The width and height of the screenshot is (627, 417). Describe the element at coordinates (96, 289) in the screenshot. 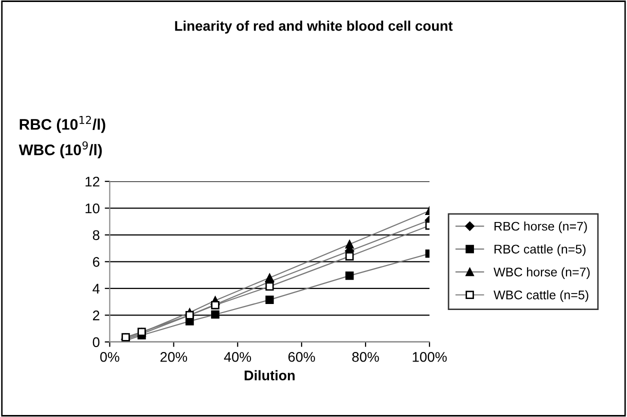

I see `y-tick-label: 4` at that location.